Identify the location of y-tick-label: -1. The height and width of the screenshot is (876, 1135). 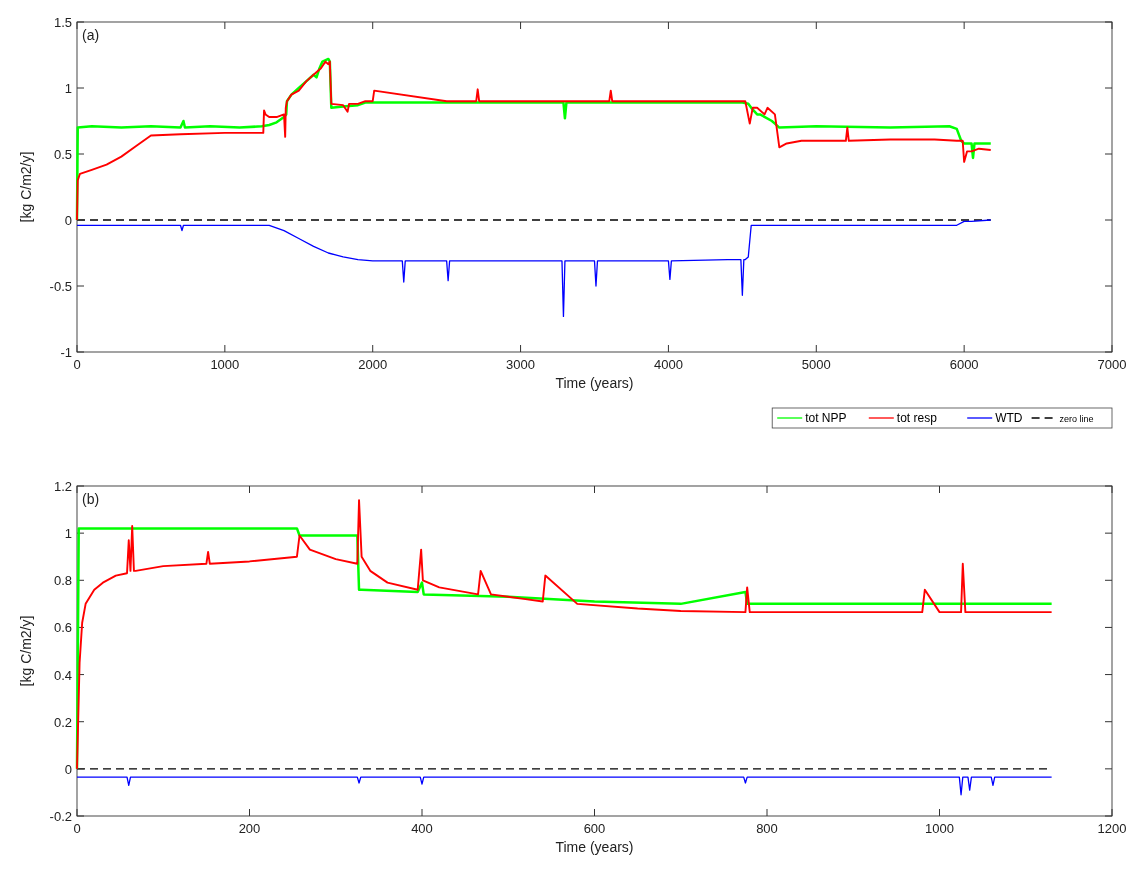
(66, 352).